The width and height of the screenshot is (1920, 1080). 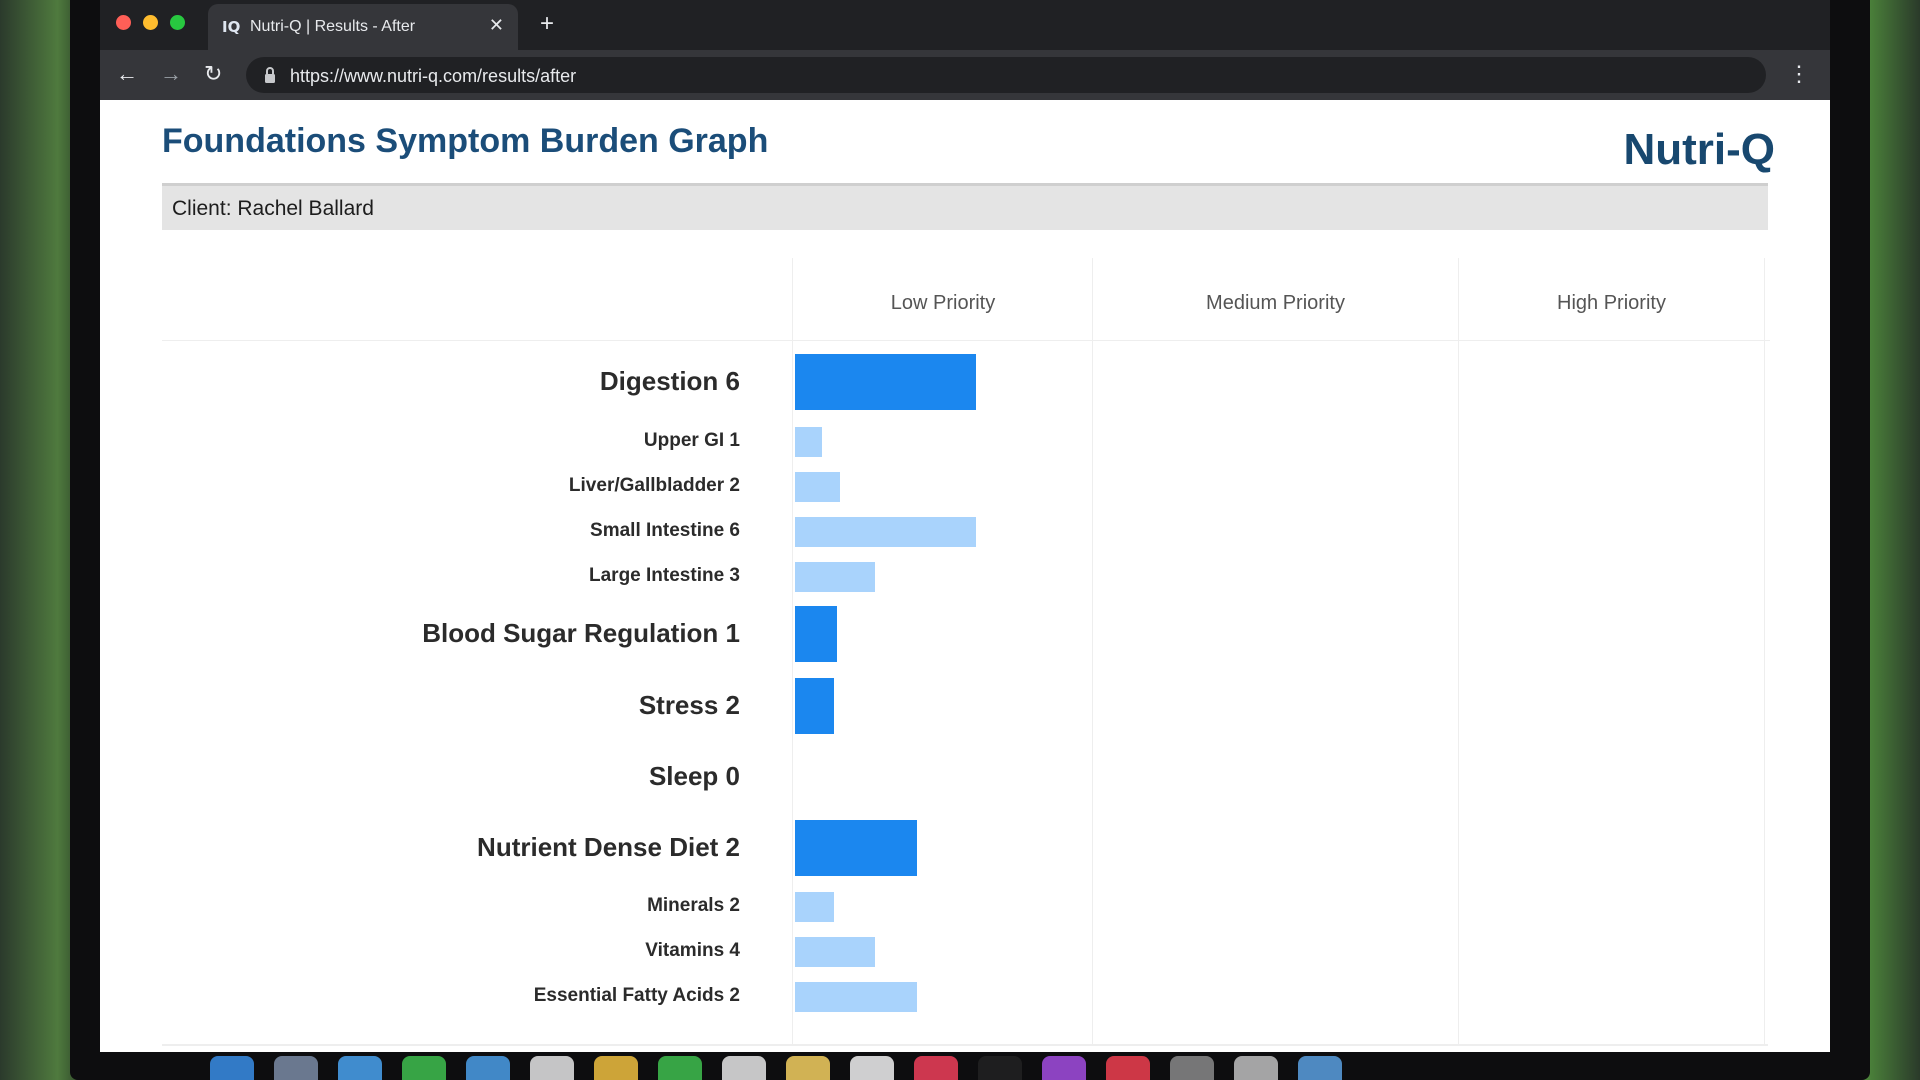 I want to click on facetime-icon, so click(x=680, y=1068).